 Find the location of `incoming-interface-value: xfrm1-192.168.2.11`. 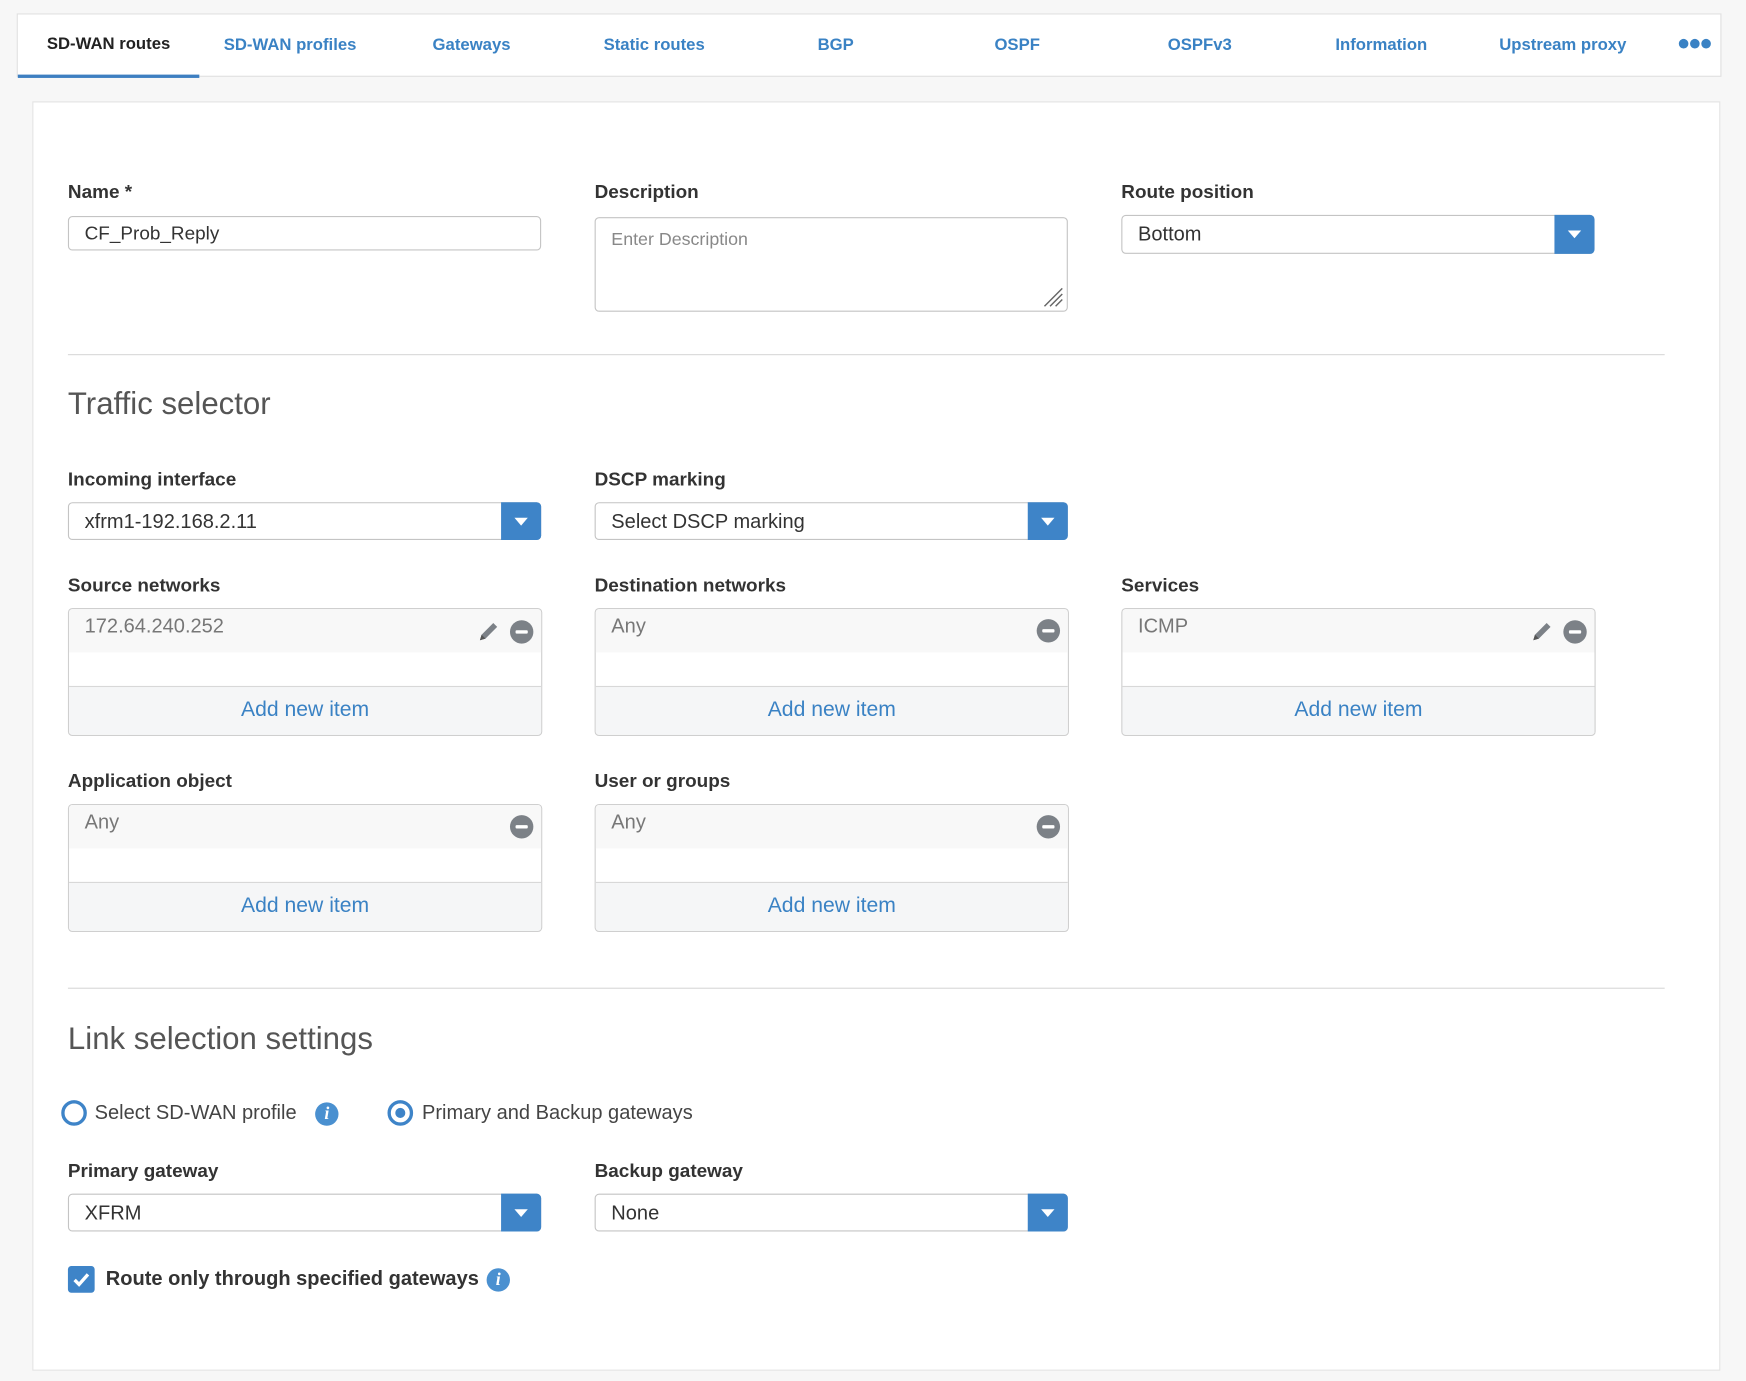

incoming-interface-value: xfrm1-192.168.2.11 is located at coordinates (170, 520).